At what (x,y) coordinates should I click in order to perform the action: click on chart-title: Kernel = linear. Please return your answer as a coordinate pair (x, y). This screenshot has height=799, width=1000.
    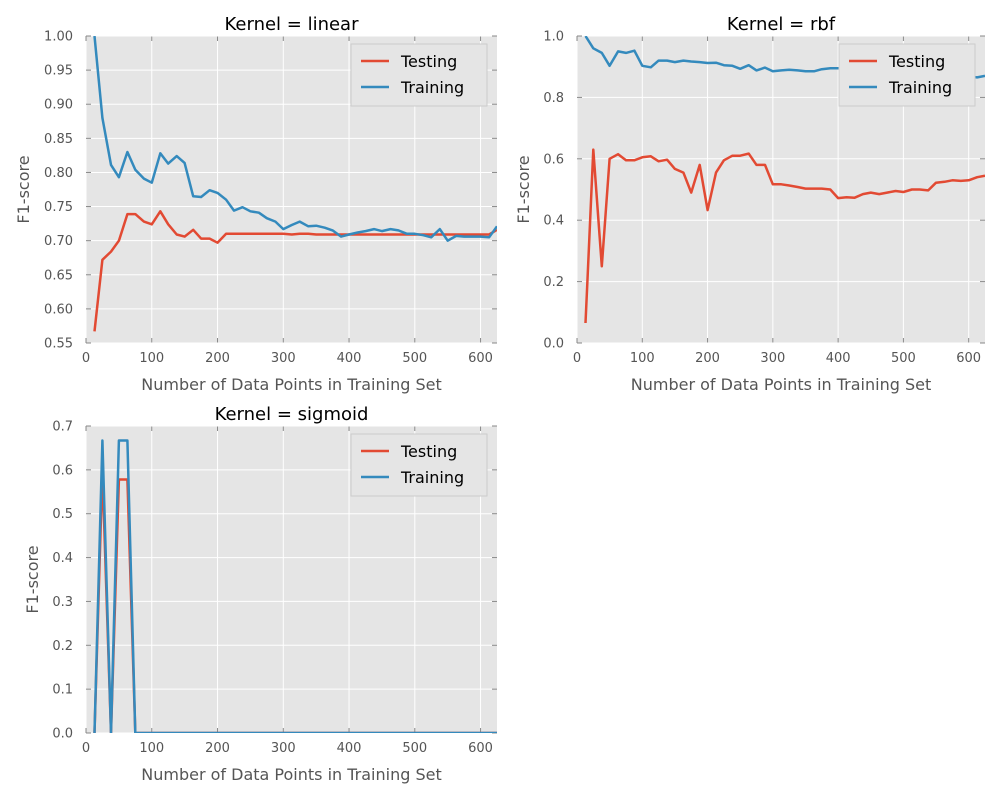
    Looking at the image, I should click on (292, 24).